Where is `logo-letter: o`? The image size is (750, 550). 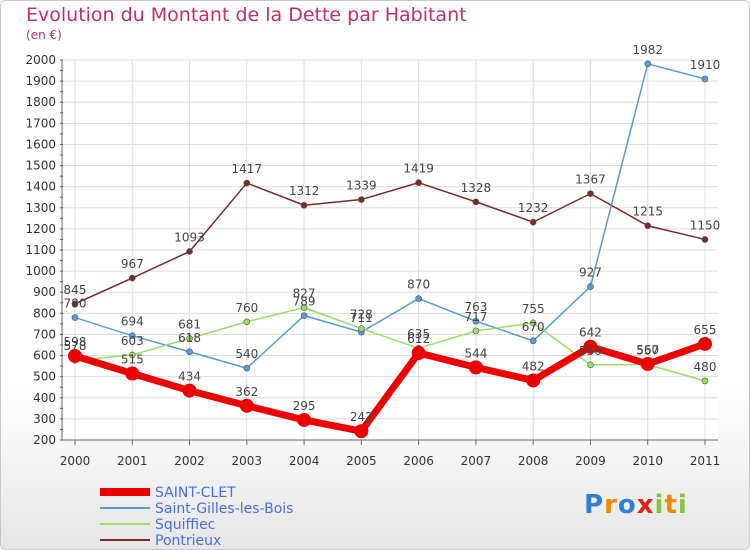
logo-letter: o is located at coordinates (627, 505).